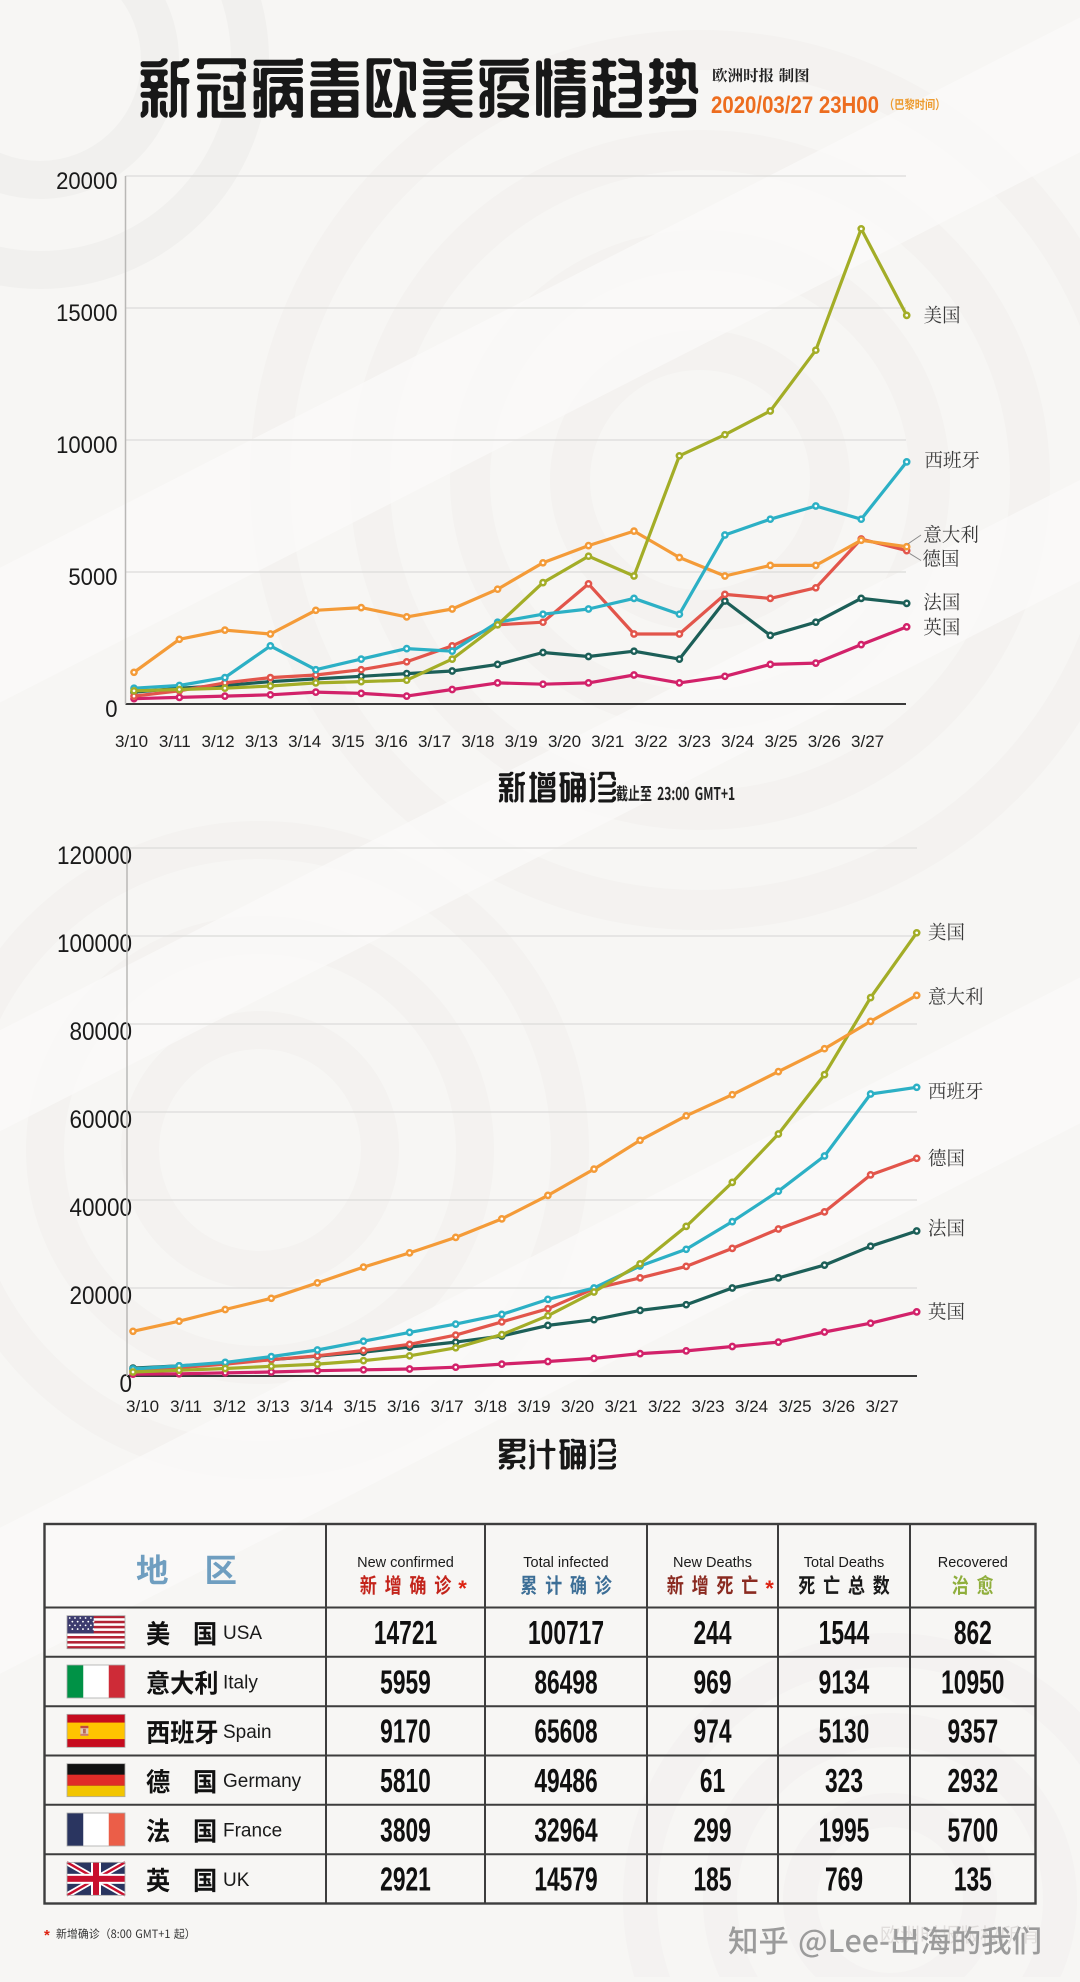  Describe the element at coordinates (712, 1781) in the screenshot. I see `svg-text: 61` at that location.